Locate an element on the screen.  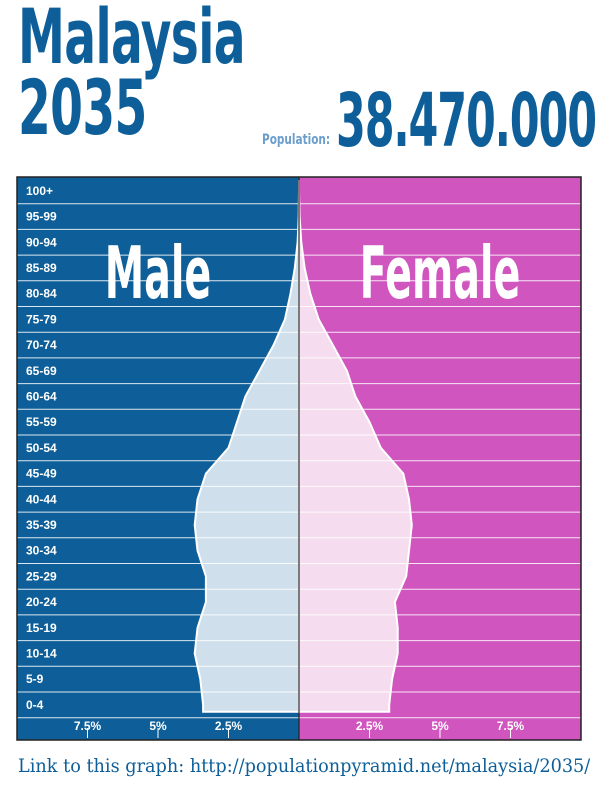
age-group-label: 25-29 is located at coordinates (41, 576).